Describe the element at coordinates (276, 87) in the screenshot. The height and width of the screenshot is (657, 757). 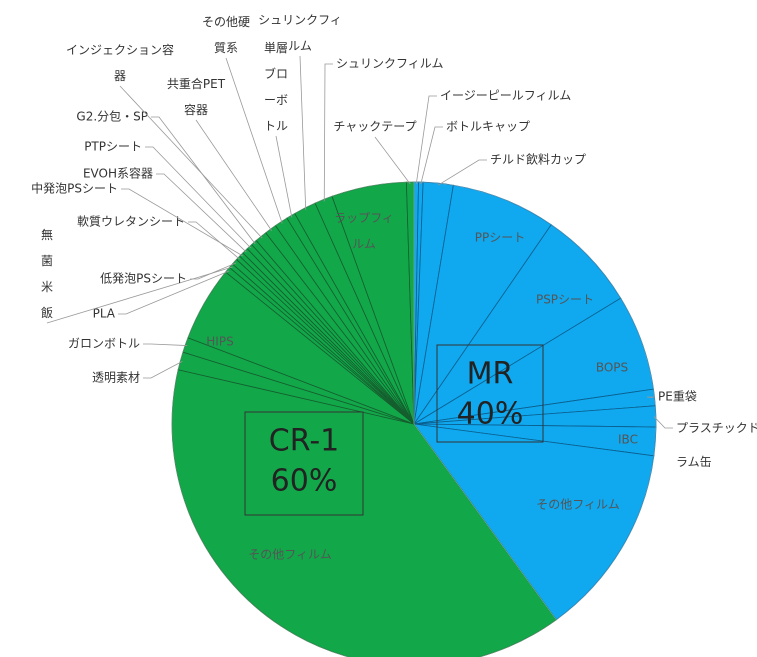
I see `slice-label: 単層ブローボトル` at that location.